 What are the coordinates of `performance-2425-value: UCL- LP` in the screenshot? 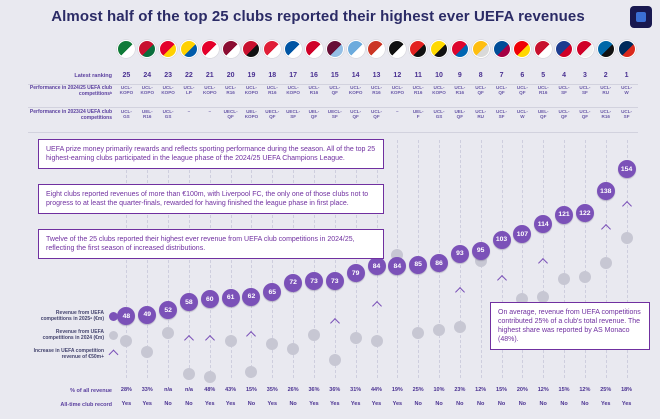 It's located at (189, 90).